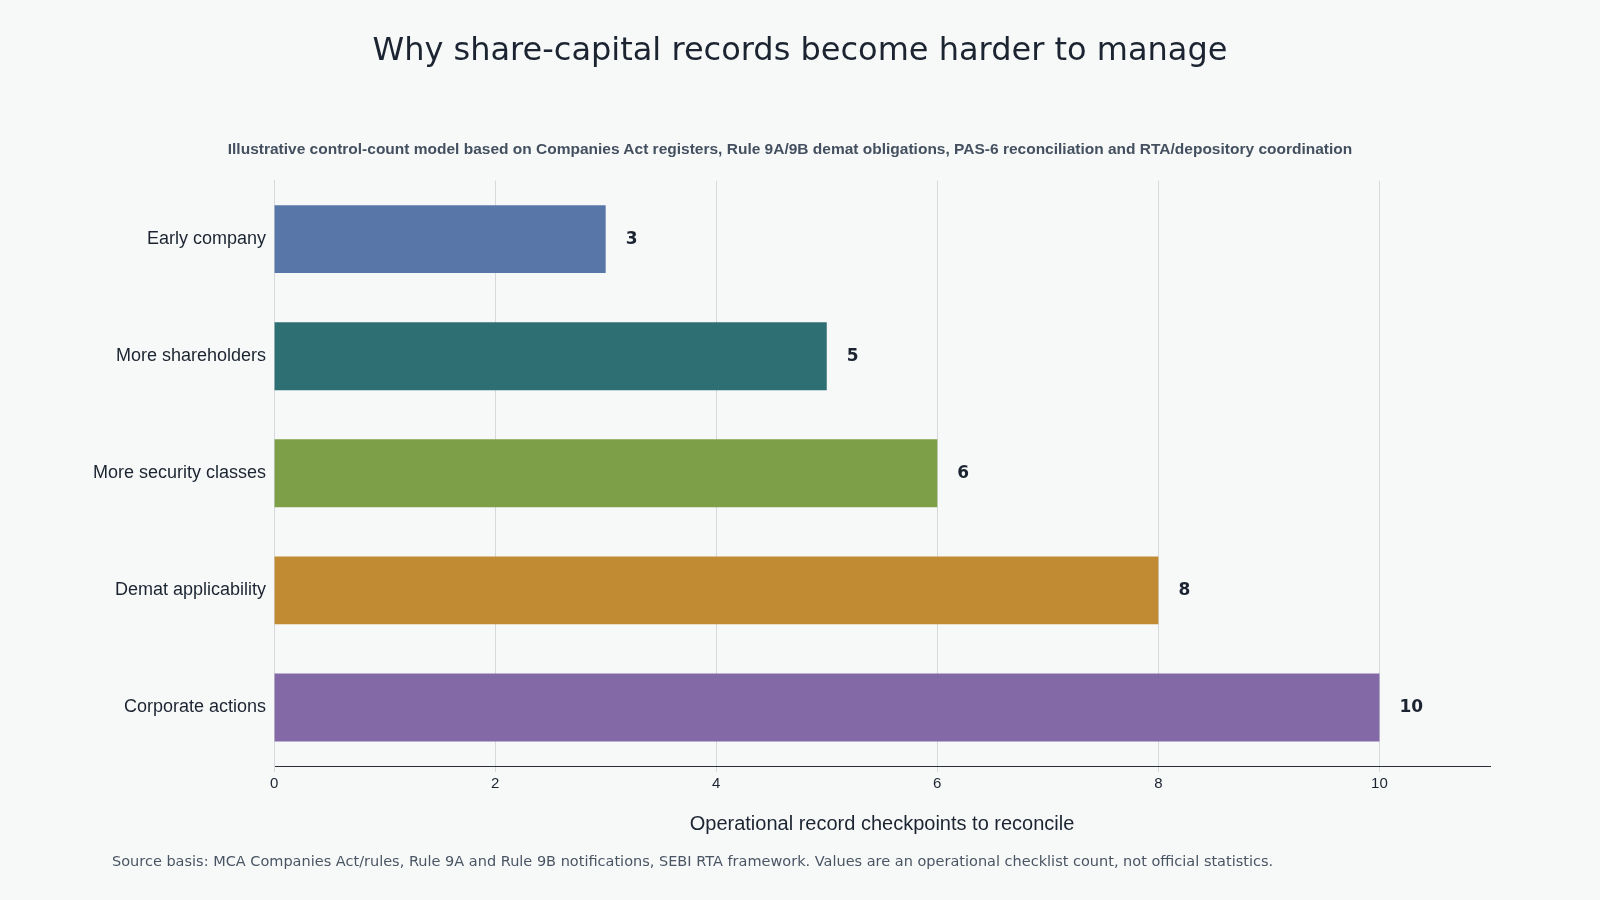 This screenshot has width=1600, height=900. I want to click on x-tick-label: 0, so click(274, 783).